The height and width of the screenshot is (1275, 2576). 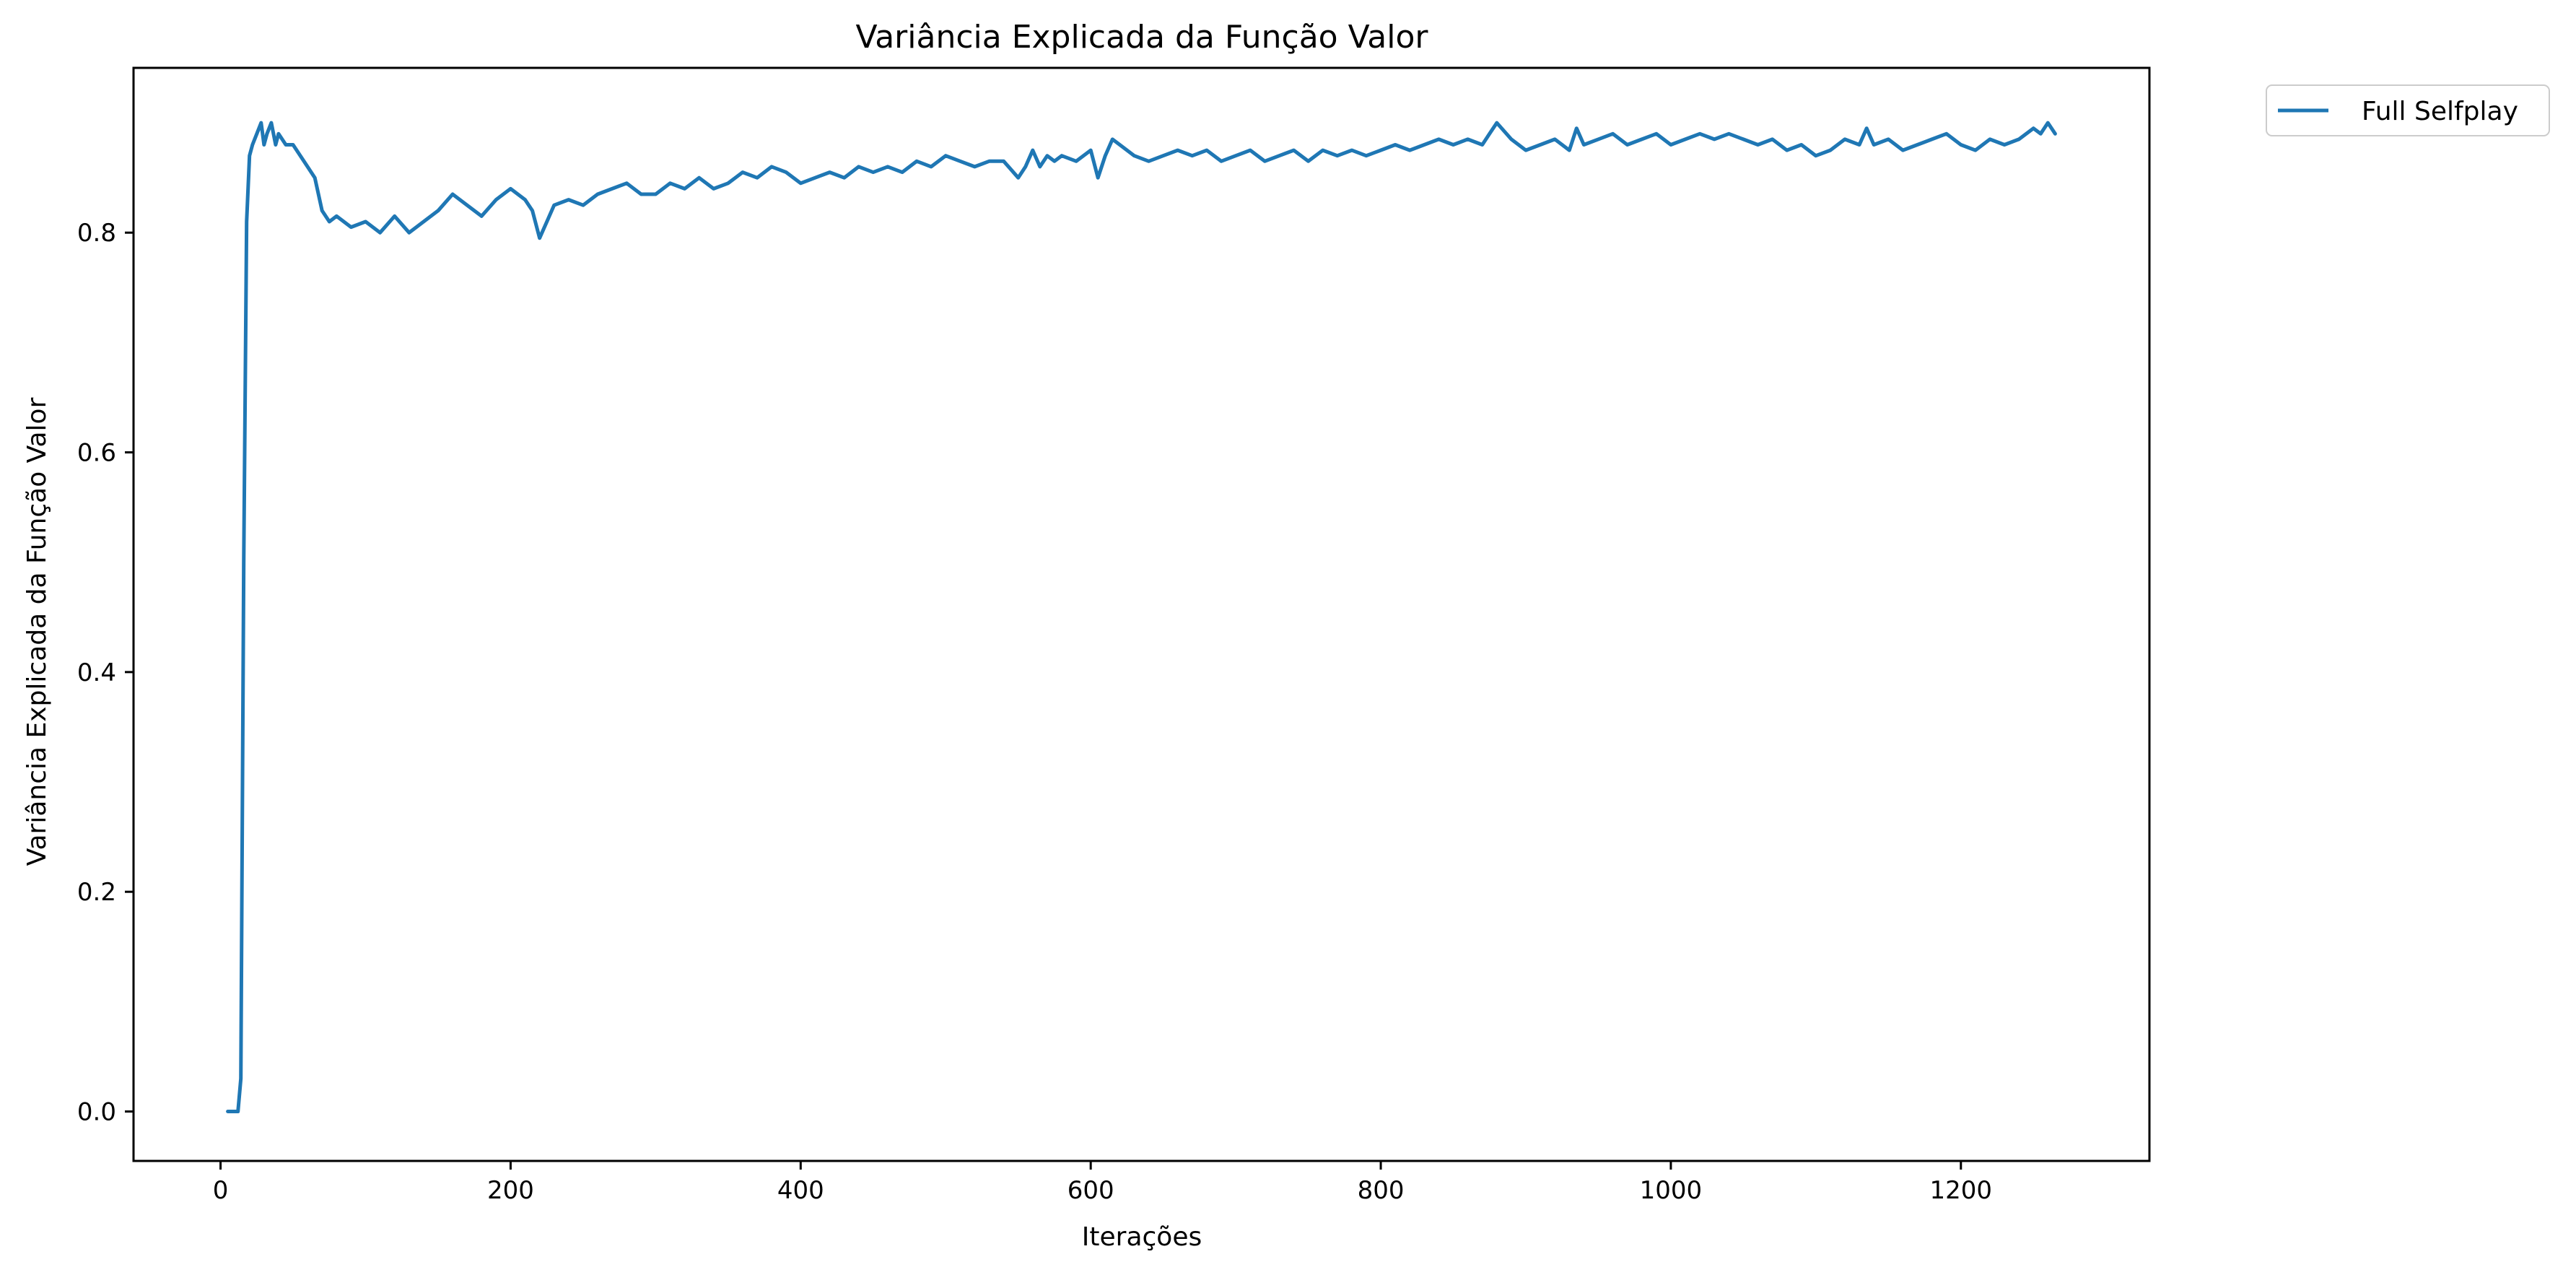 I want to click on y-tick-label: 0.0, so click(x=96, y=1112).